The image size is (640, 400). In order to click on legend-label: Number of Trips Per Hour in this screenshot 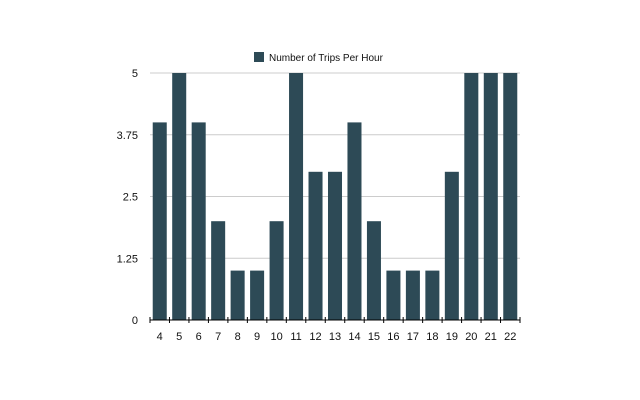, I will do `click(326, 58)`.